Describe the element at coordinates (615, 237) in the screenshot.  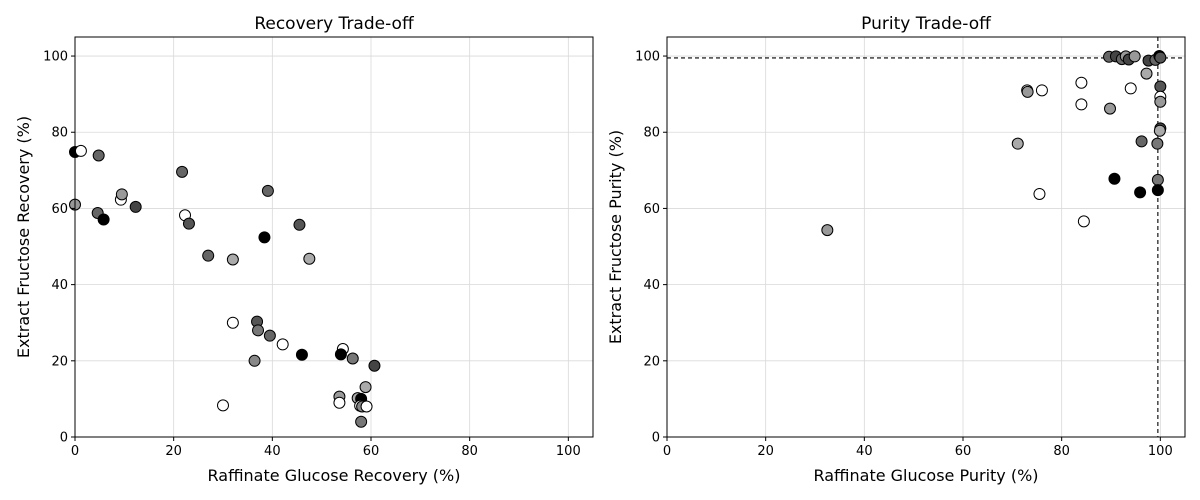
I see `y-axis-label: Extract Fructose Purity (%)` at that location.